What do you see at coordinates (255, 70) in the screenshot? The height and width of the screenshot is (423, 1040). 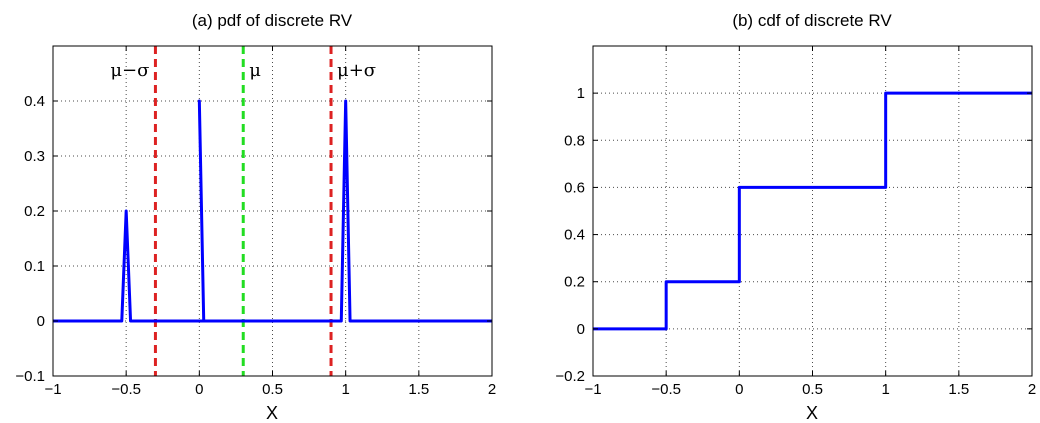 I see `pdf-vline-label-1: μ` at bounding box center [255, 70].